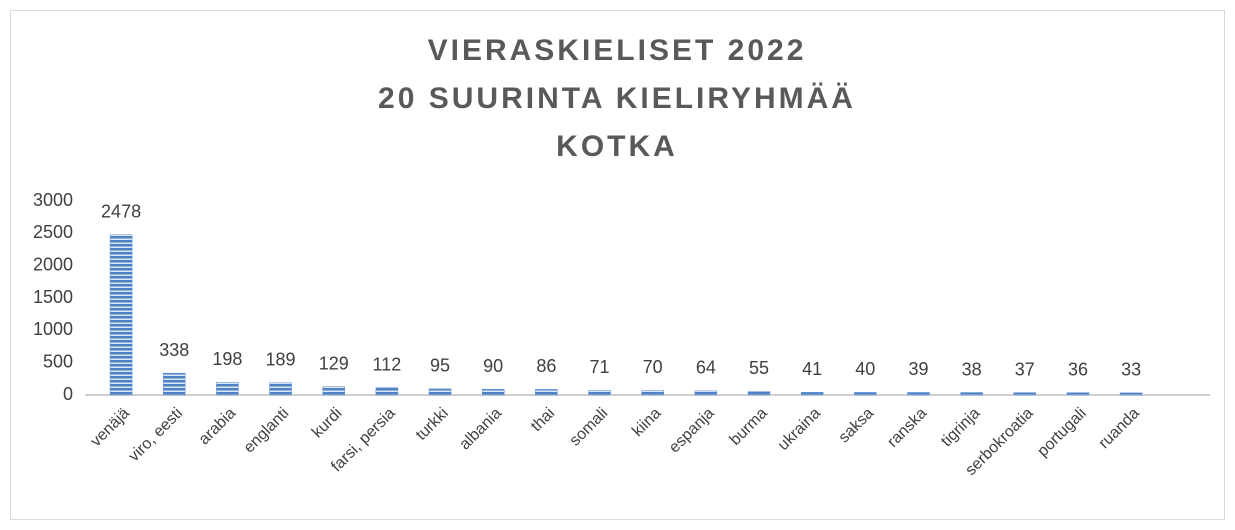 This screenshot has height=530, width=1235. What do you see at coordinates (617, 98) in the screenshot?
I see `chart-title: 20 SUURINTA KIELIRYHMÄÄ` at bounding box center [617, 98].